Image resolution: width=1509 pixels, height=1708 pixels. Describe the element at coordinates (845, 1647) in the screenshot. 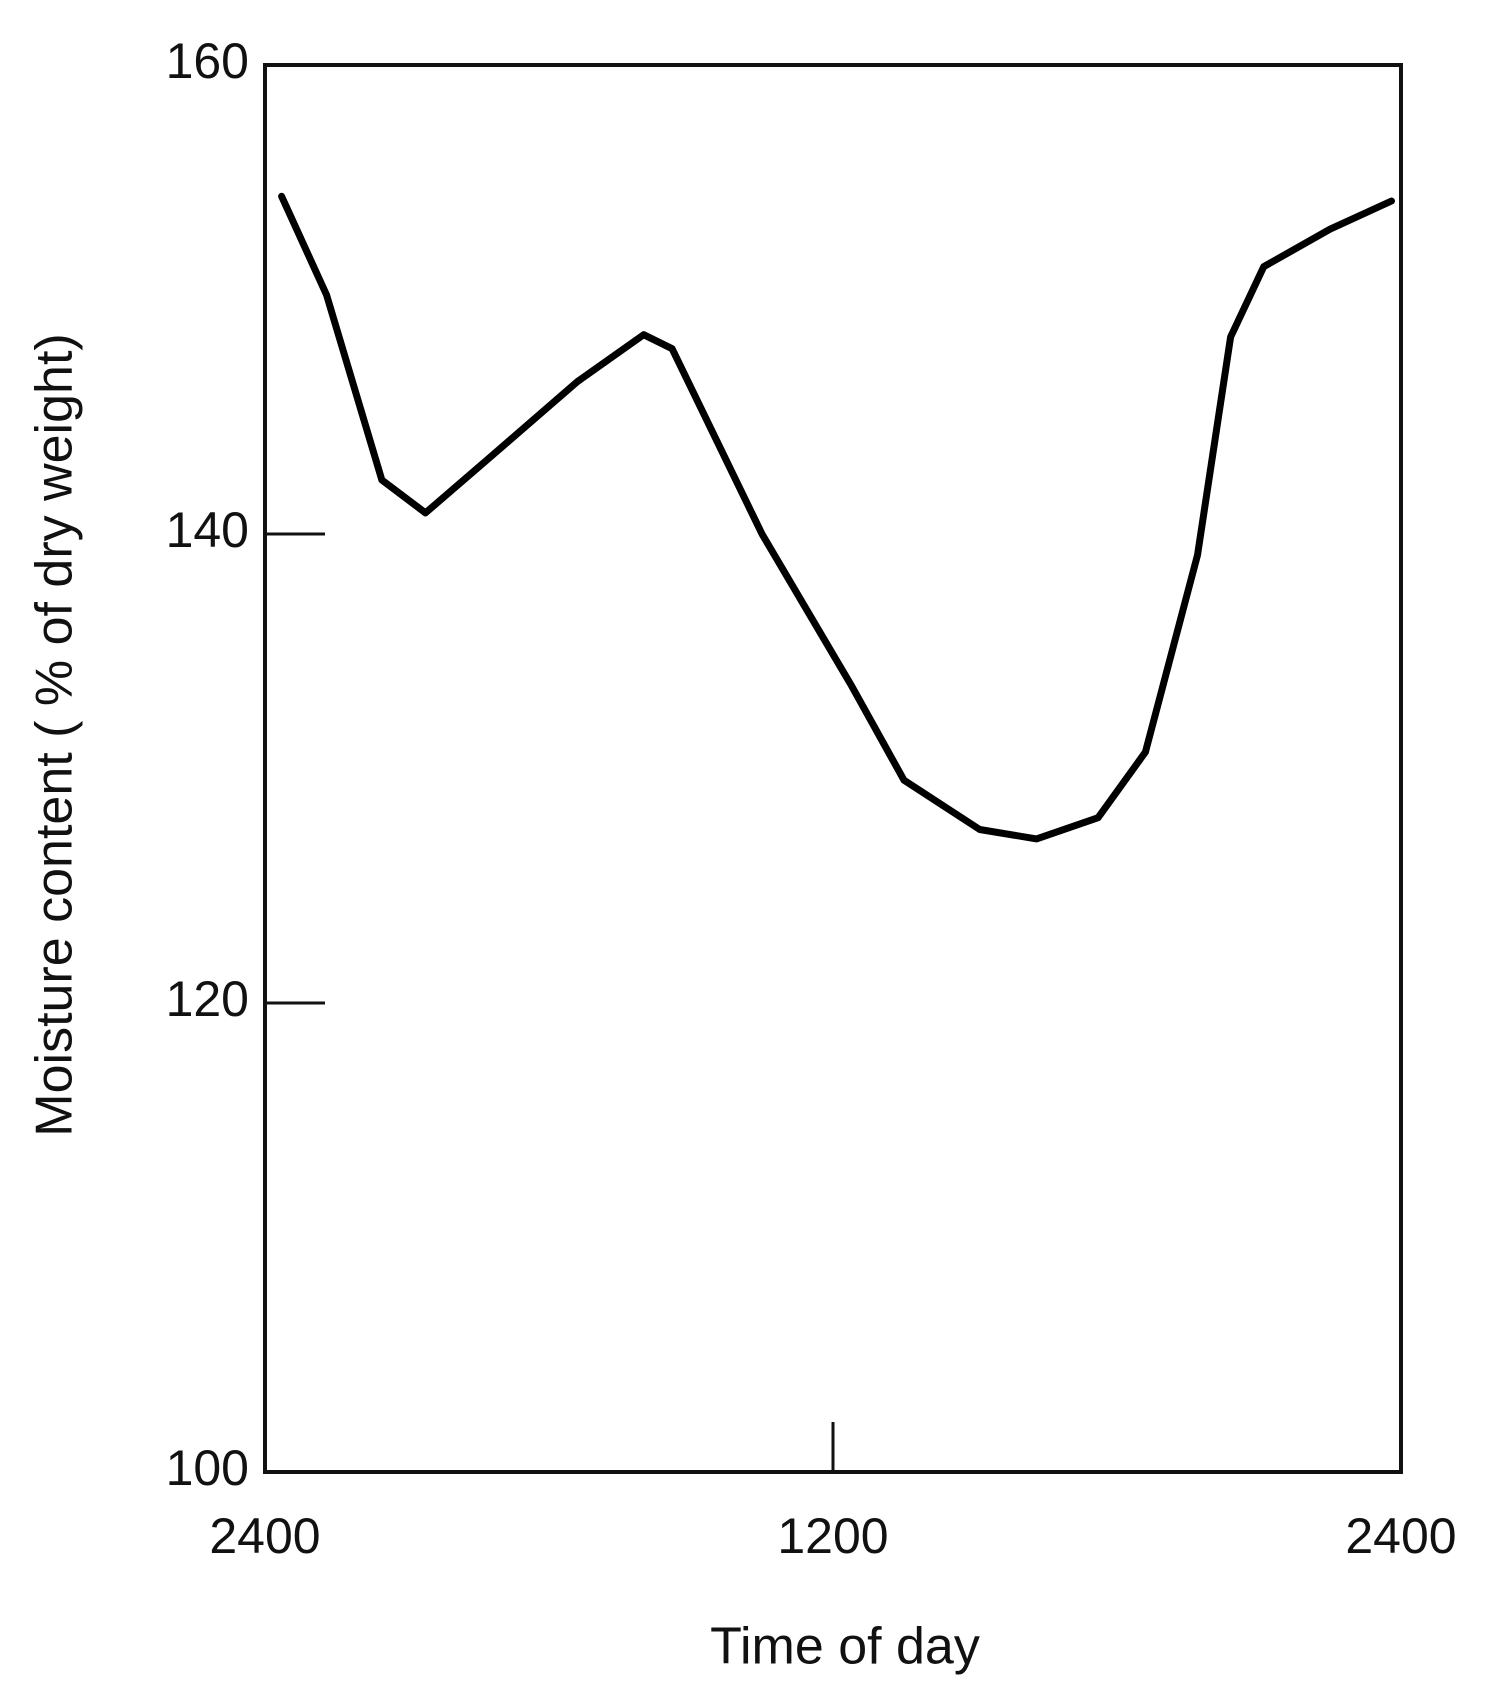

I see `x-axis-title: Time of day` at that location.